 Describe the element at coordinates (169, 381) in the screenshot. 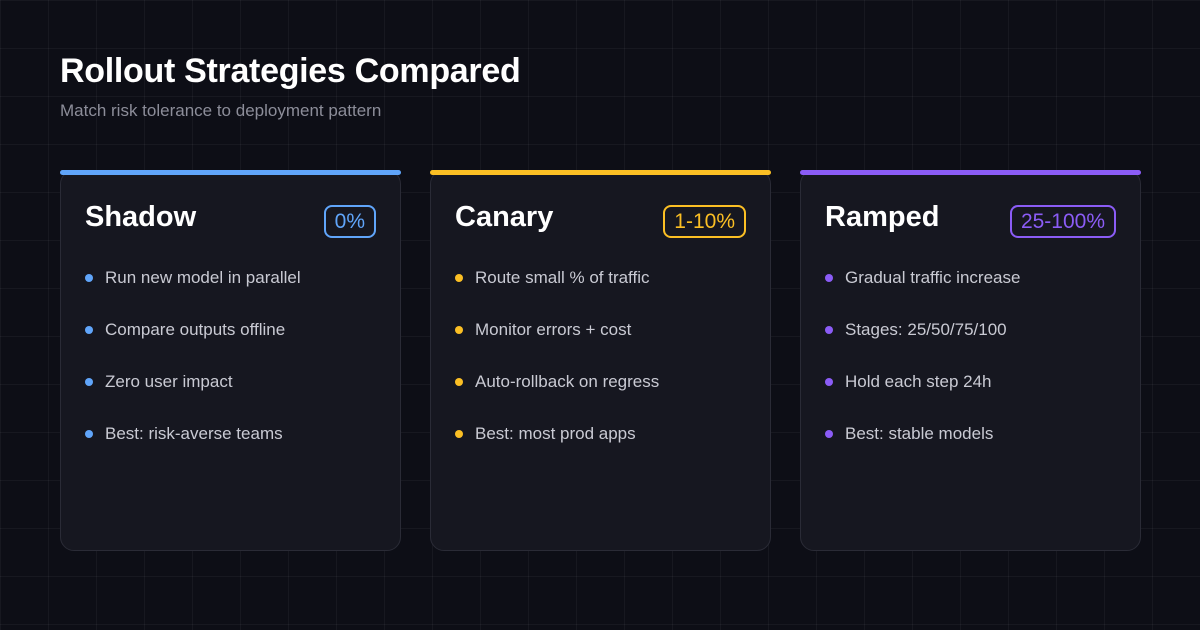

I see `list-item-text: Zero user impact` at that location.